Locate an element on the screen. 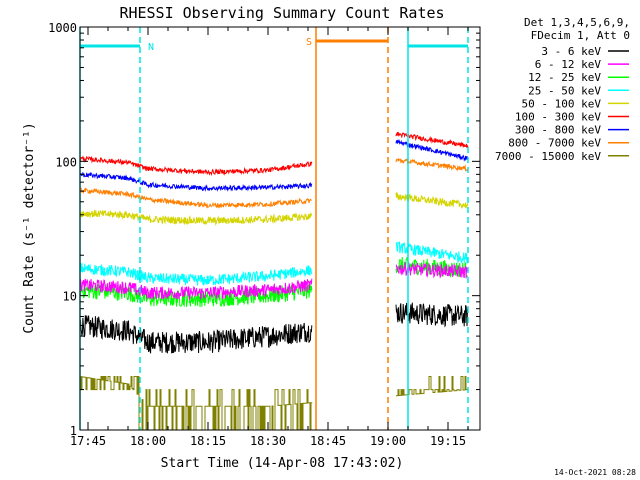  legend-entry-6: 100 - 300 keV is located at coordinates (558, 117).